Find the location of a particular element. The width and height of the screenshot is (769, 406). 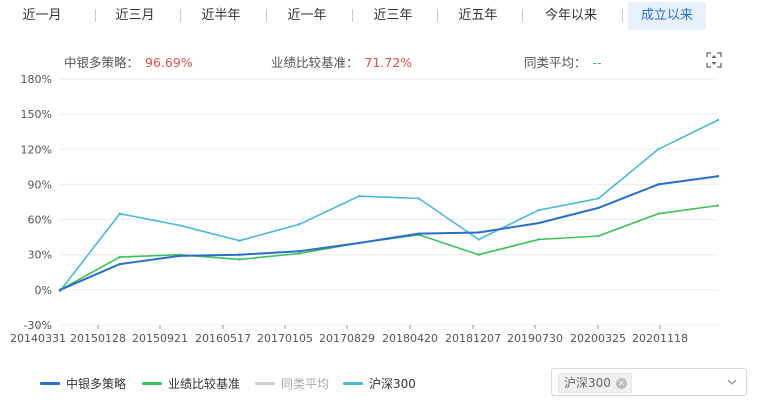

fund-return-stat: 中银多策略： 96.69% is located at coordinates (128, 61).